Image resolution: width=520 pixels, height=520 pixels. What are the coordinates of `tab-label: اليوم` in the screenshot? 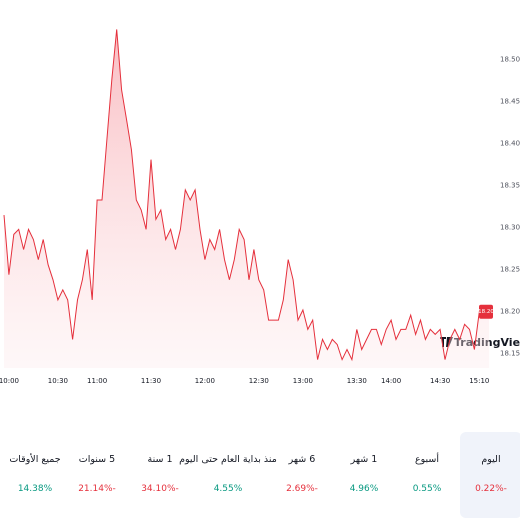 It's located at (491, 459).